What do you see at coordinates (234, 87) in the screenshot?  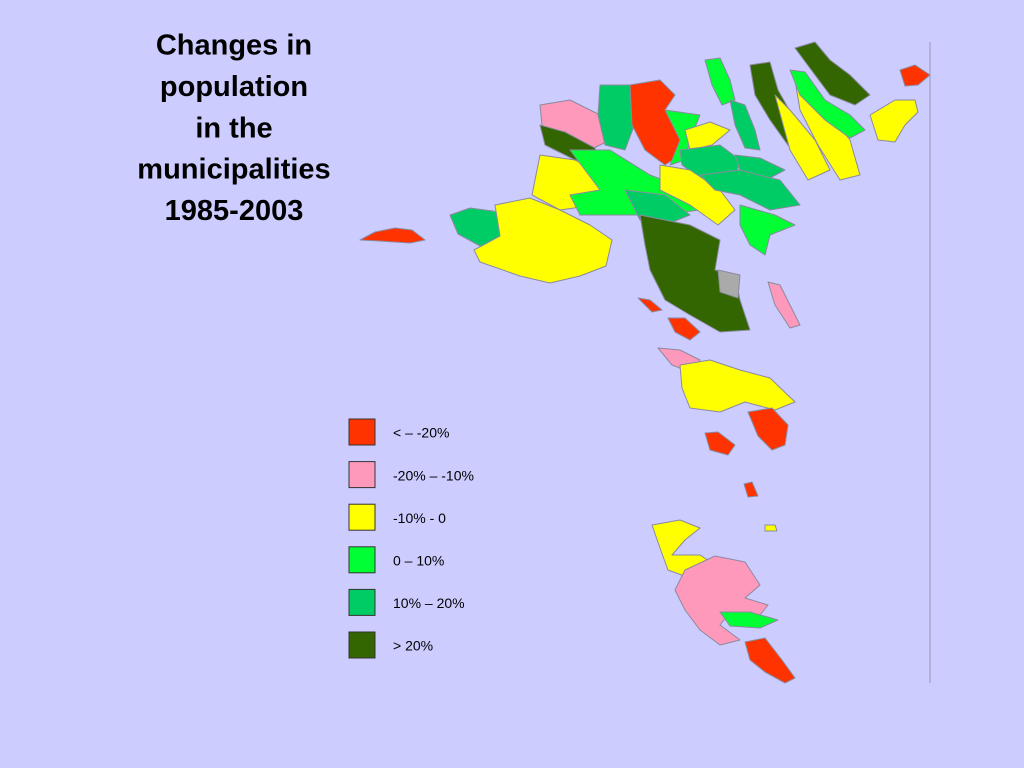 I see `title-line: population` at bounding box center [234, 87].